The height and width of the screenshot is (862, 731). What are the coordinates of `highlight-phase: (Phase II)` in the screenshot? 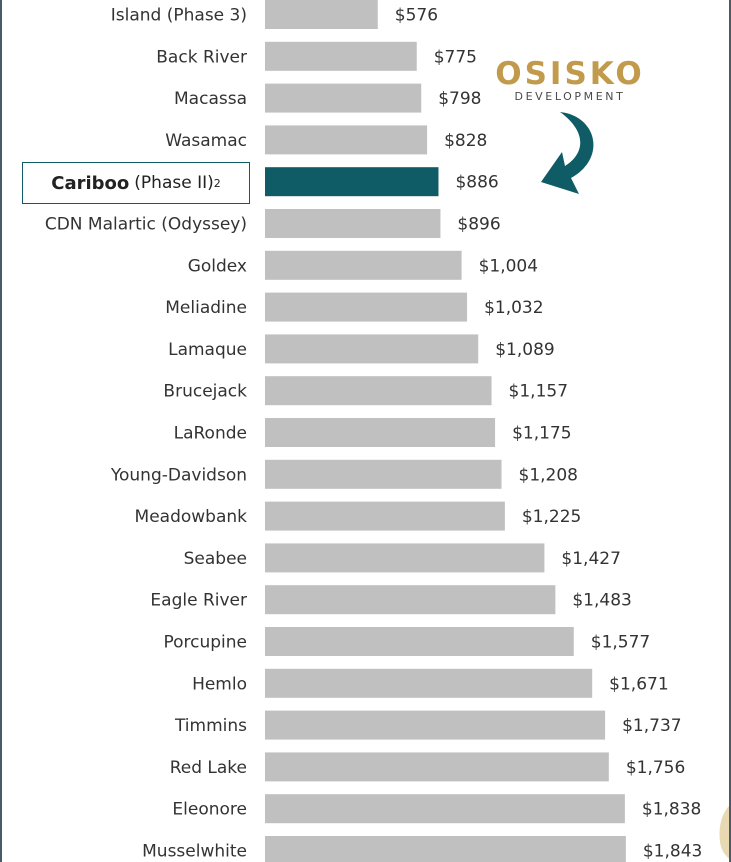 It's located at (174, 183).